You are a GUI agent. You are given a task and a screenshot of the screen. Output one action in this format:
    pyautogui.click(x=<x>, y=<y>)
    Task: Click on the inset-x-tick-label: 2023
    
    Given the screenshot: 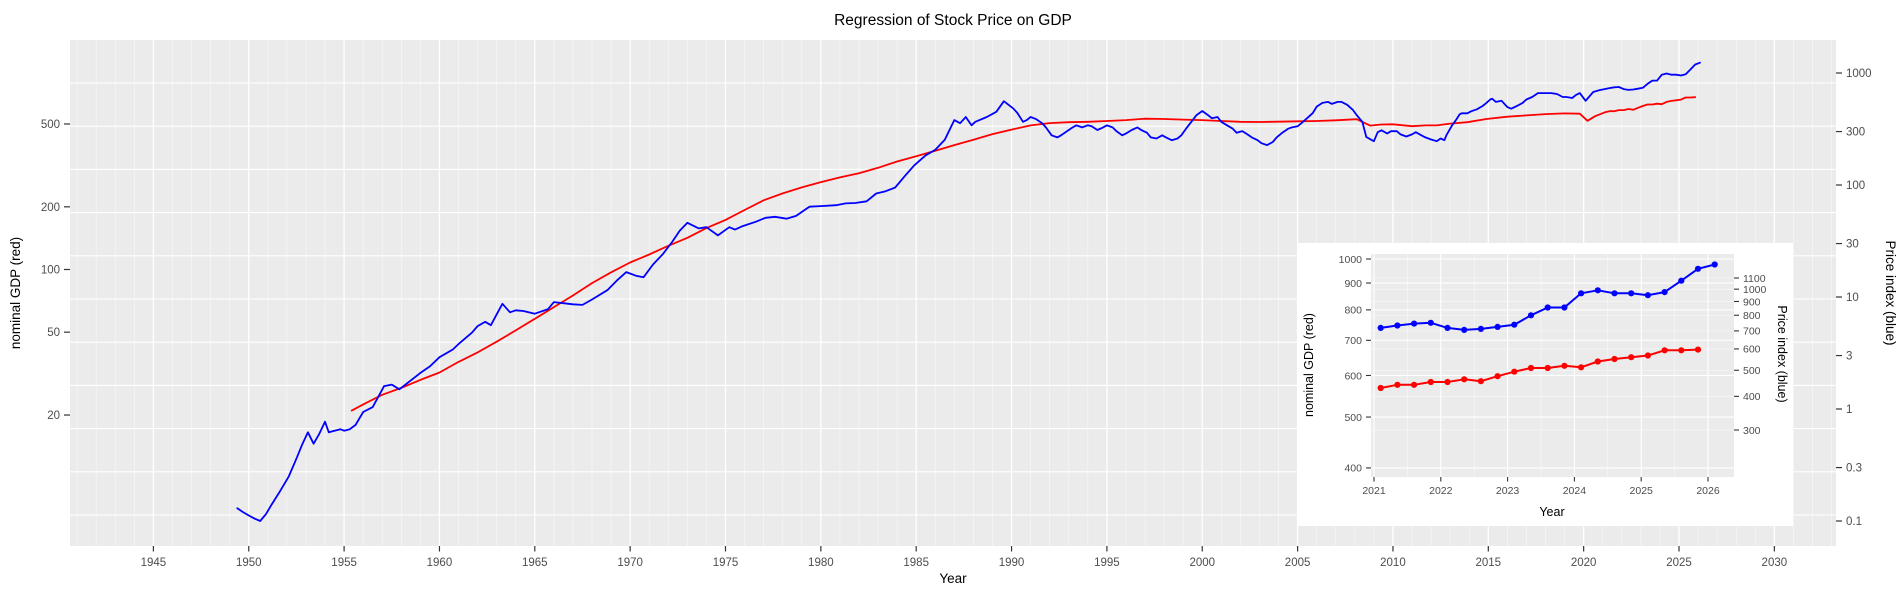 What is the action you would take?
    pyautogui.click(x=1508, y=491)
    